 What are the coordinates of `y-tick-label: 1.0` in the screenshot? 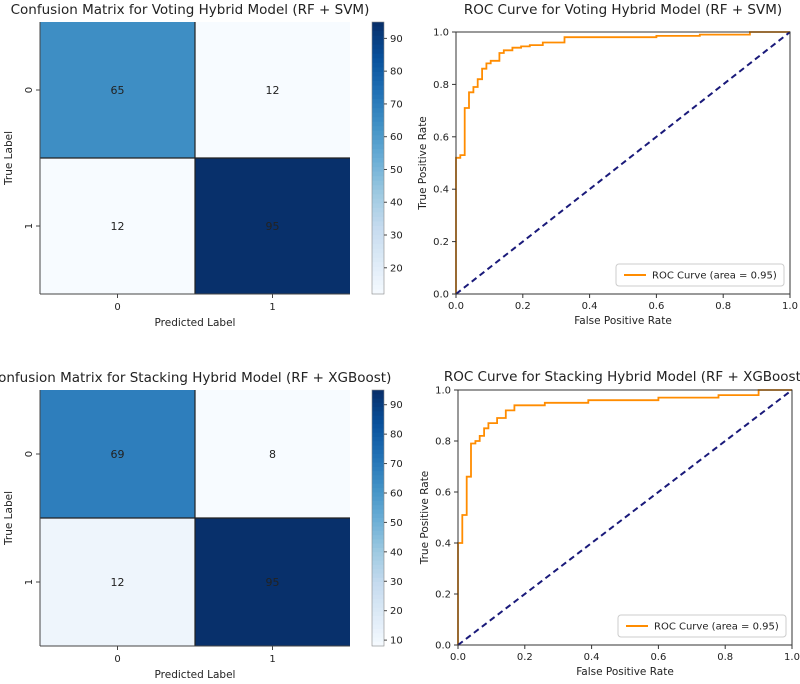 It's located at (441, 33).